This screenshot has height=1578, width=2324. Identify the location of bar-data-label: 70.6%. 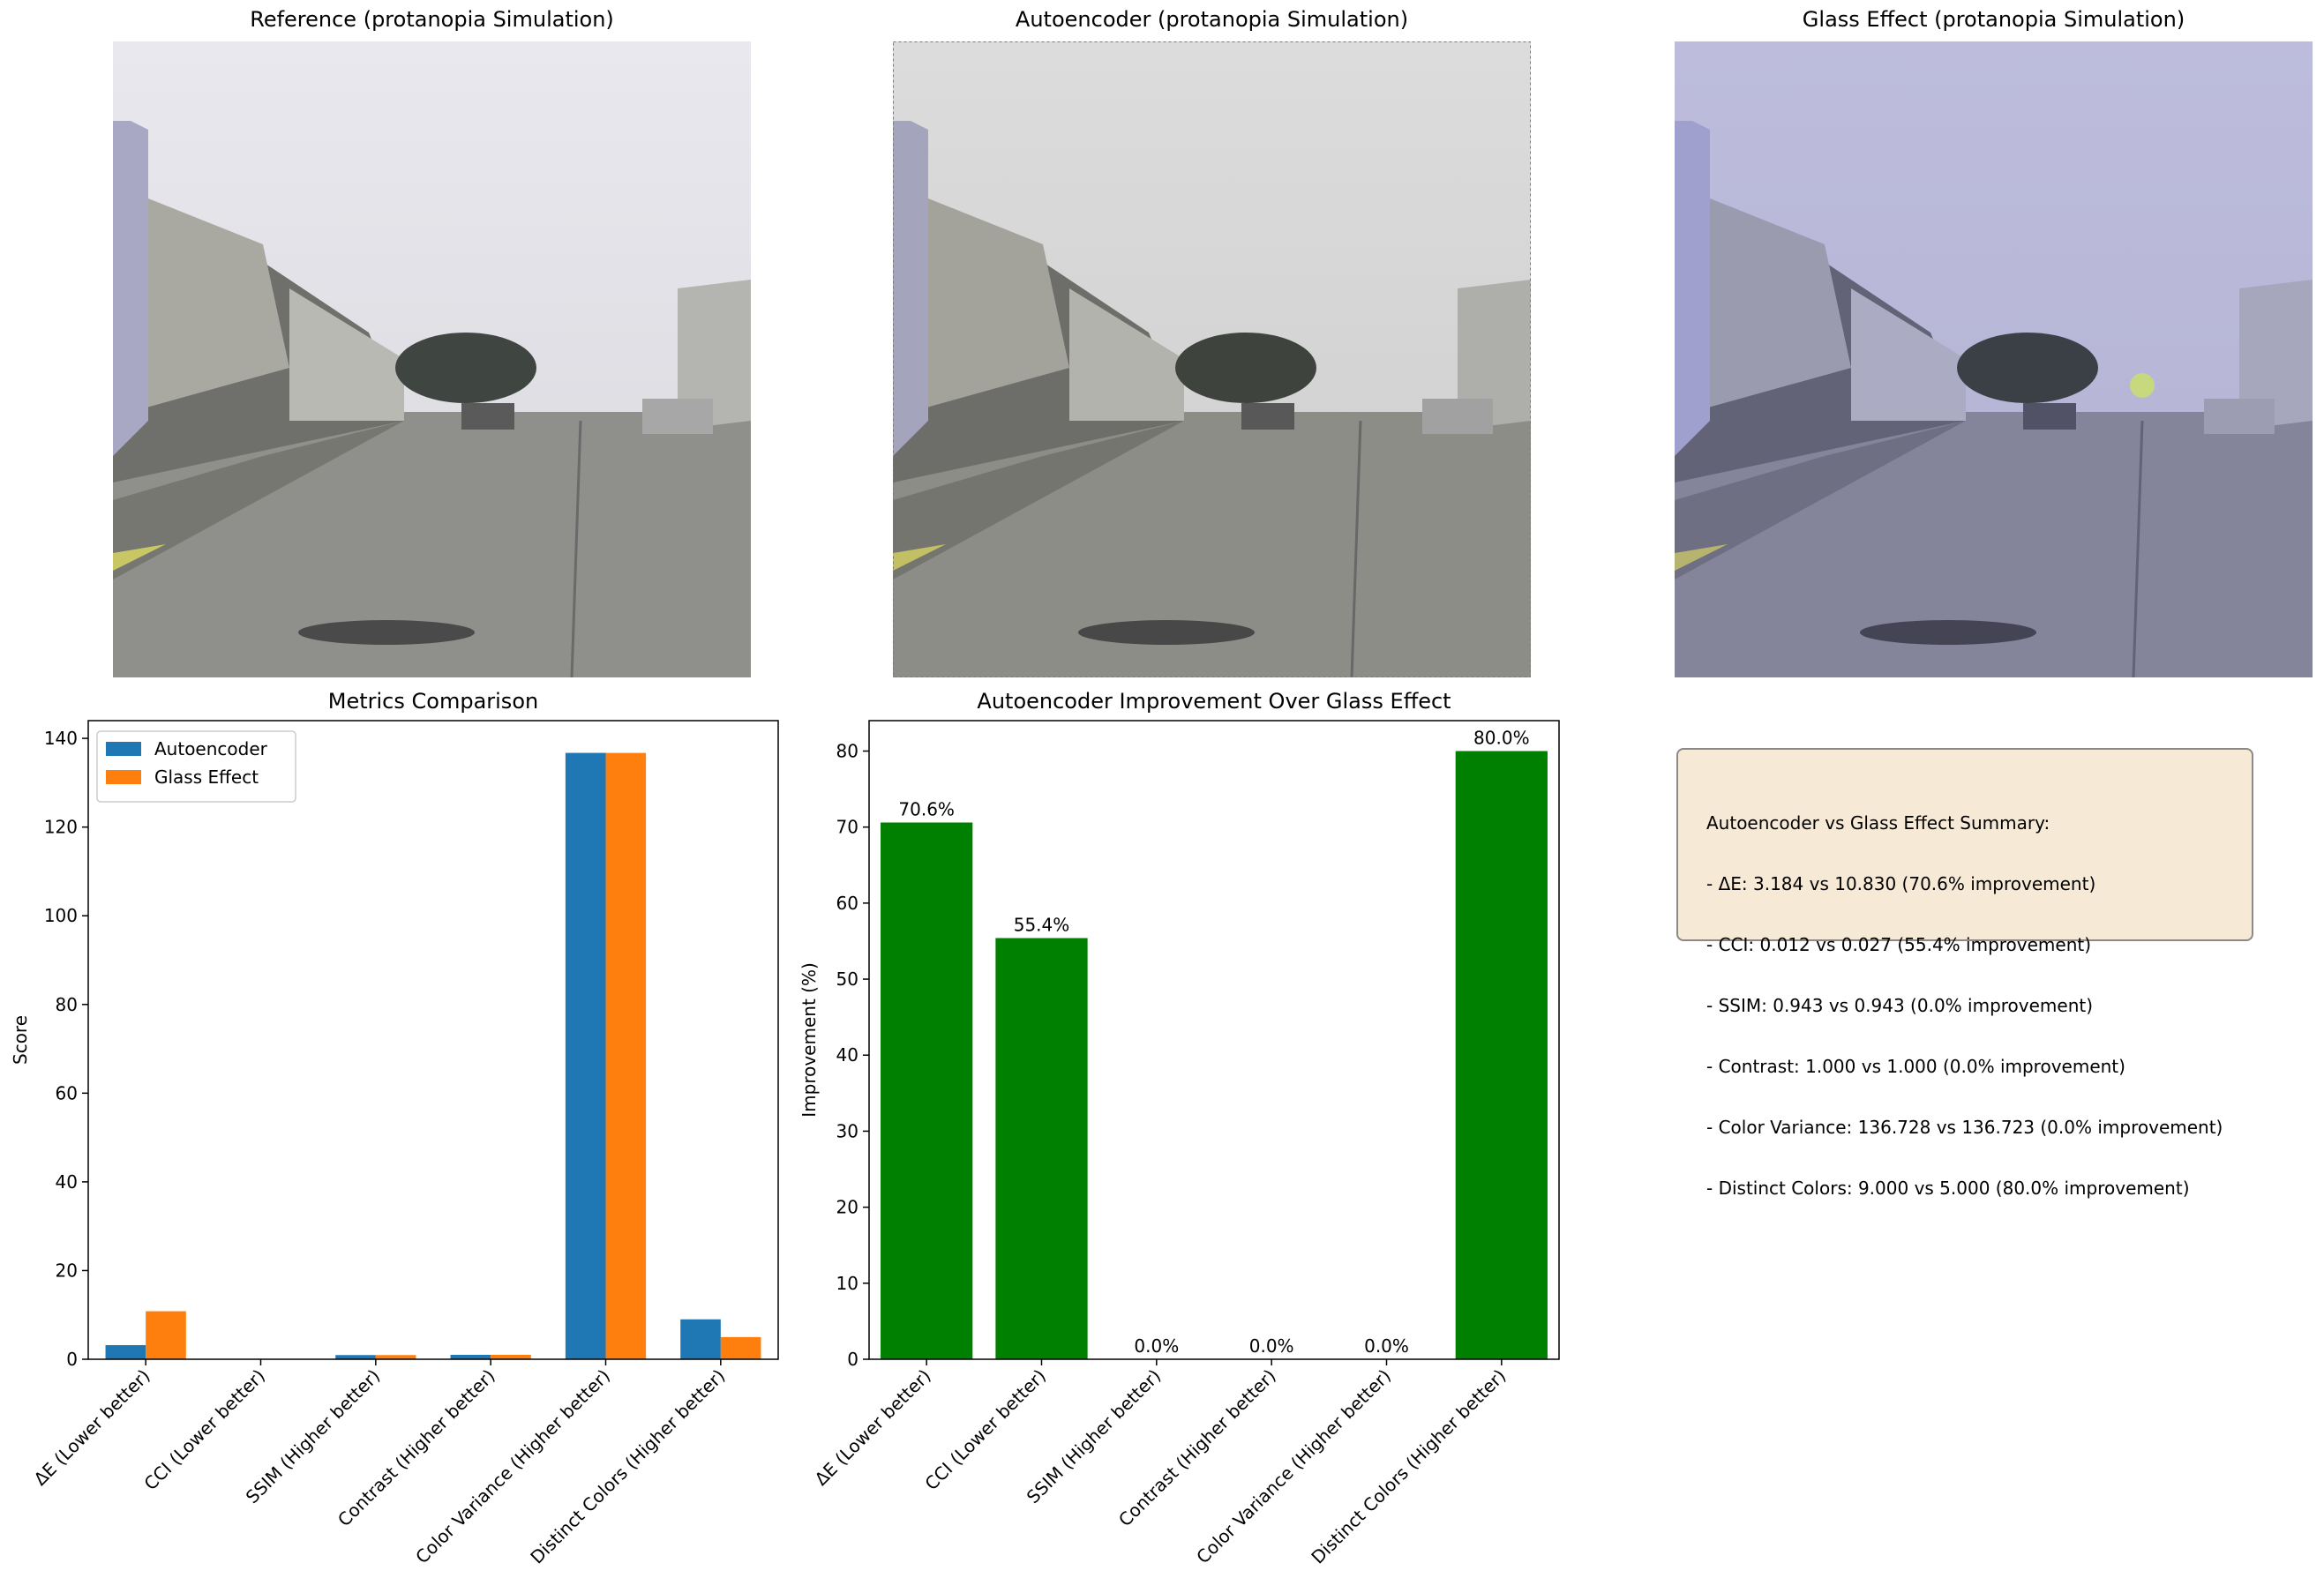
(926, 808).